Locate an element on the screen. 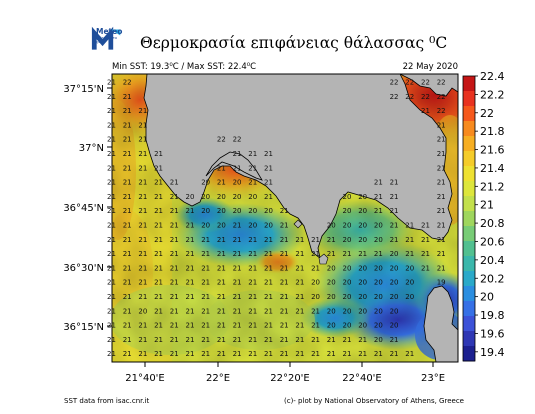 The width and height of the screenshot is (535, 414). brand-name: Meteo is located at coordinates (109, 31).